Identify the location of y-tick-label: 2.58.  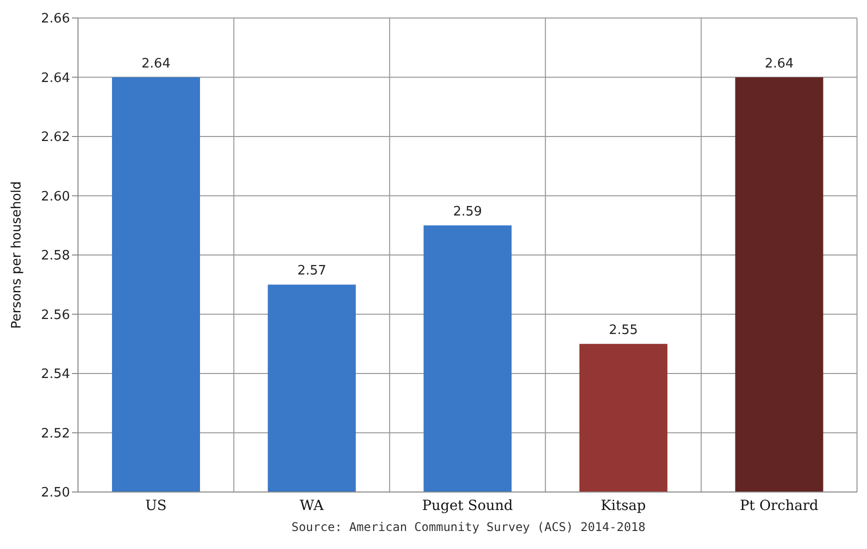
(55, 256).